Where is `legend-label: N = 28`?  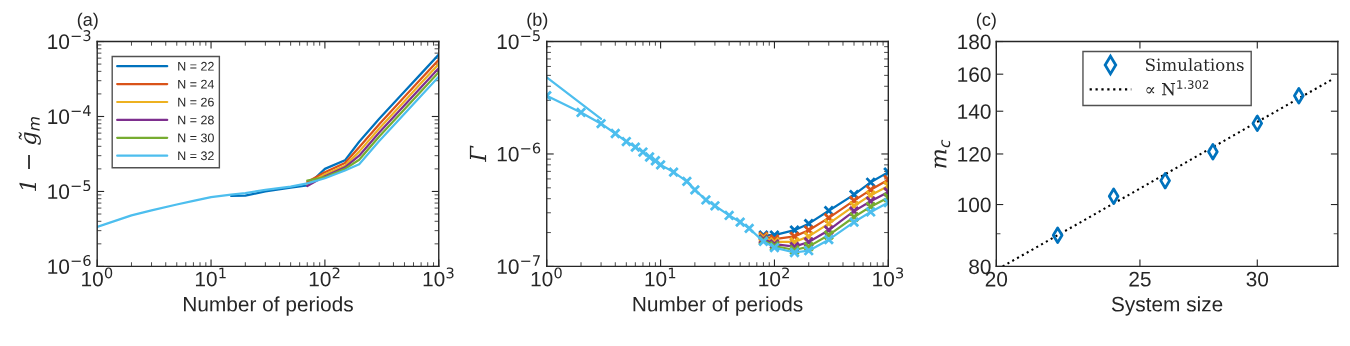 legend-label: N = 28 is located at coordinates (196, 120).